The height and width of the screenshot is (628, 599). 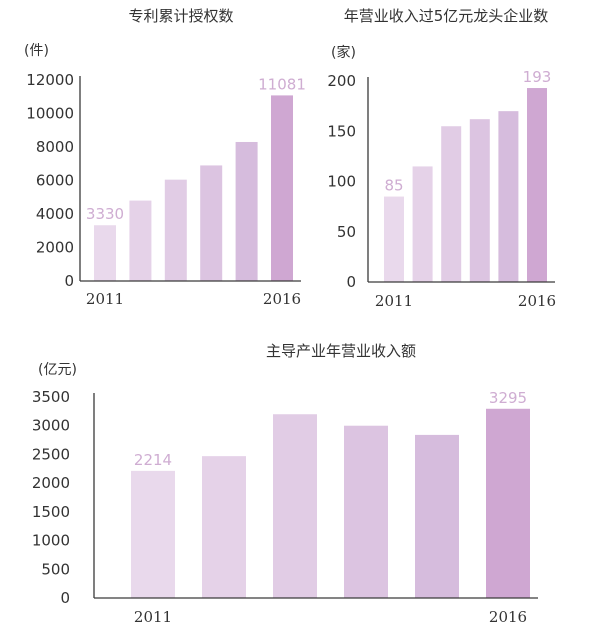 I want to click on y-tick-label: 50, so click(x=346, y=232).